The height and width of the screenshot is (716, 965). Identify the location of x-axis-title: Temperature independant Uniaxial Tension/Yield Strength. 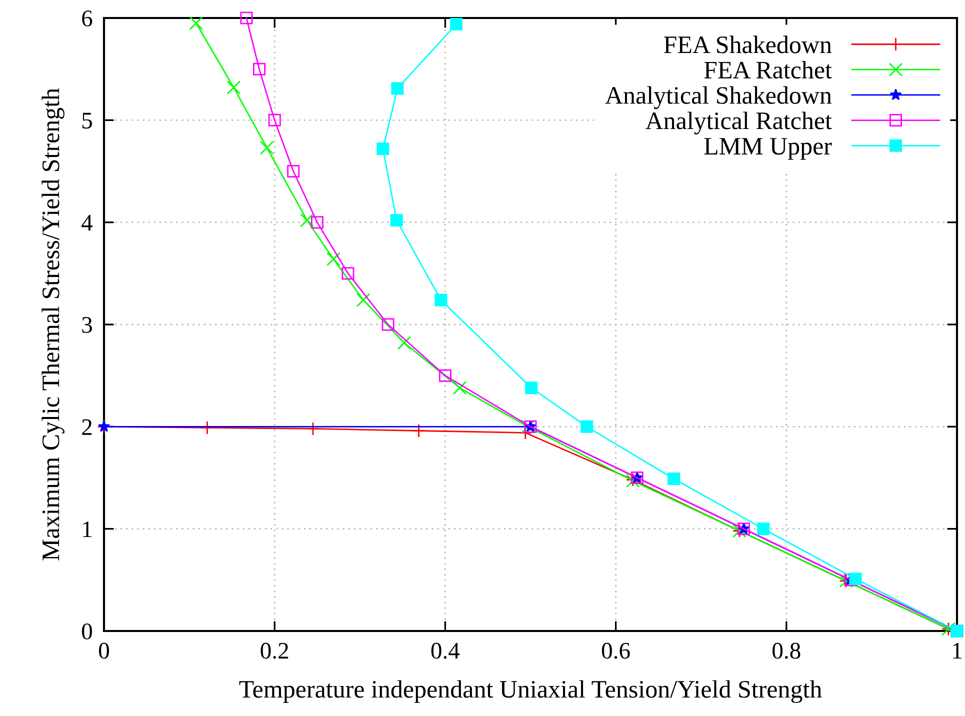
(530, 691).